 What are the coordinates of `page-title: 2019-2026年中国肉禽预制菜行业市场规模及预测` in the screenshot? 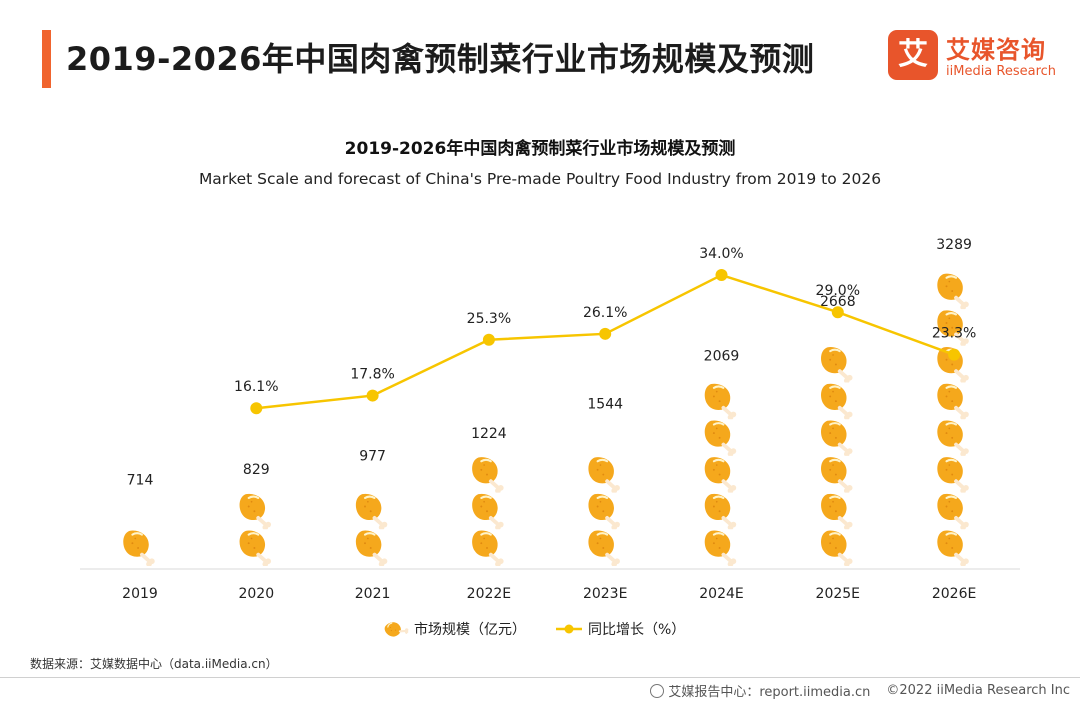 It's located at (440, 59).